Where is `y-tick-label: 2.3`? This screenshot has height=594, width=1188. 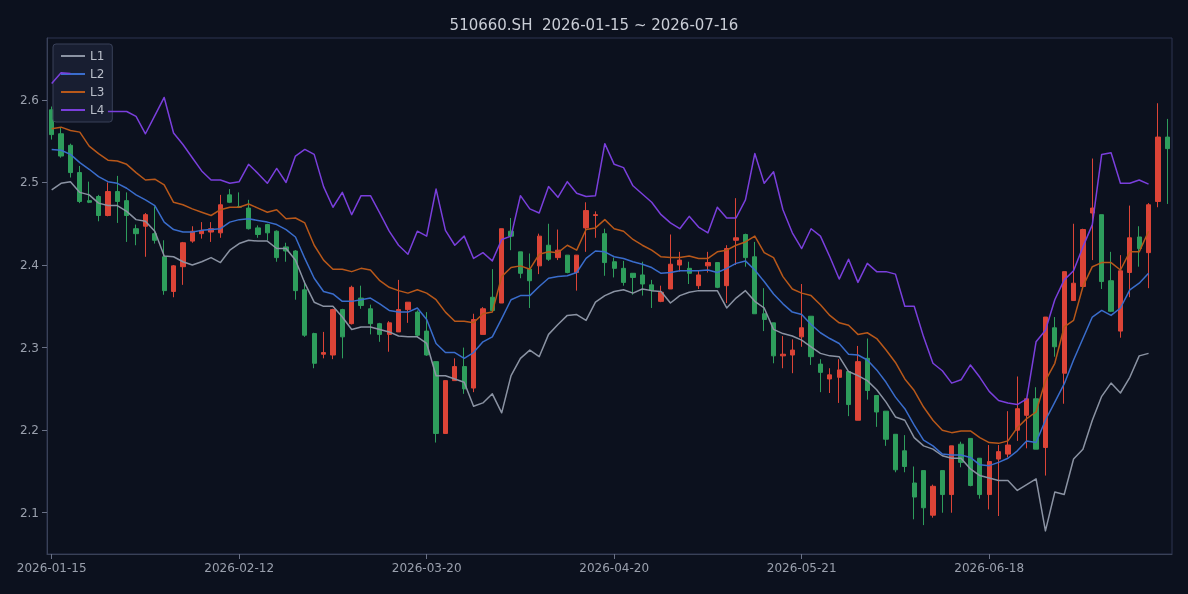 y-tick-label: 2.3 is located at coordinates (29, 347).